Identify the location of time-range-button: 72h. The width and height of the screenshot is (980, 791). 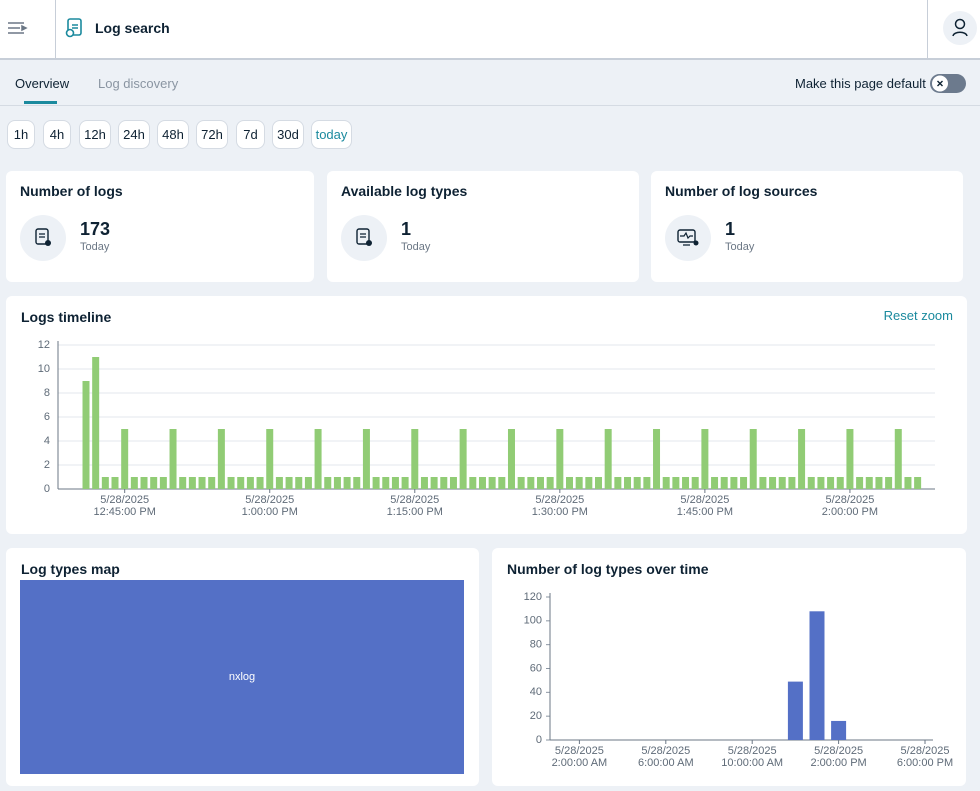
(212, 134).